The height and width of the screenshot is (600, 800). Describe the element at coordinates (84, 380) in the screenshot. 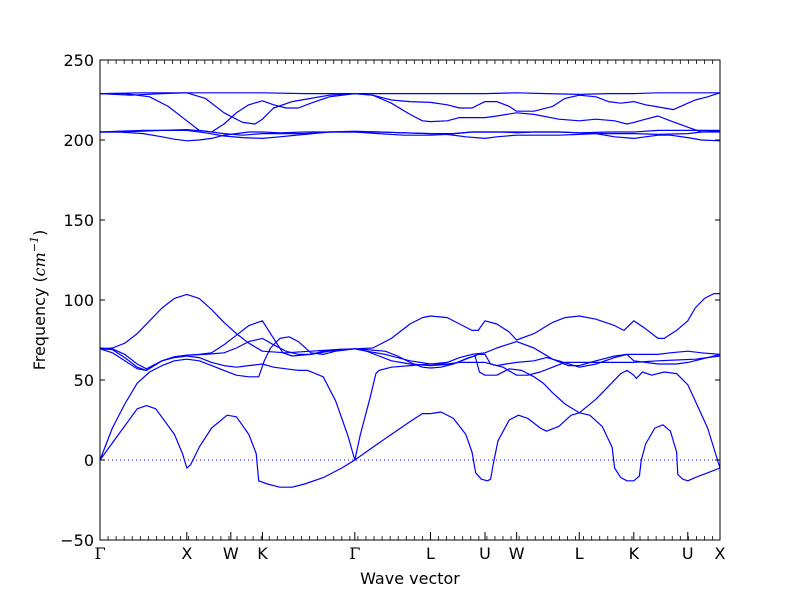

I see `y-tick-label: 50` at that location.